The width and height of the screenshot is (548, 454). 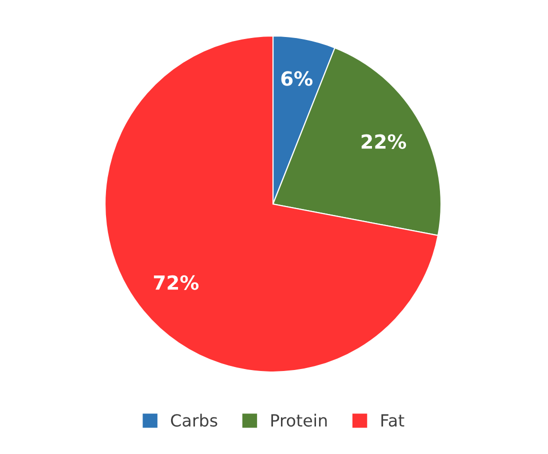 I want to click on legend-label: Fat, so click(x=392, y=420).